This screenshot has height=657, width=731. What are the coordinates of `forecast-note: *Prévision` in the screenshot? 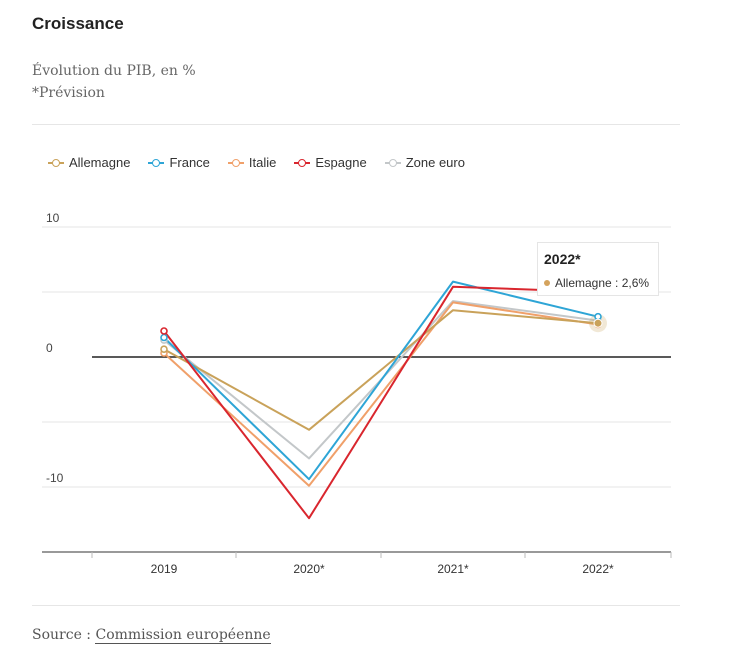 It's located at (68, 93).